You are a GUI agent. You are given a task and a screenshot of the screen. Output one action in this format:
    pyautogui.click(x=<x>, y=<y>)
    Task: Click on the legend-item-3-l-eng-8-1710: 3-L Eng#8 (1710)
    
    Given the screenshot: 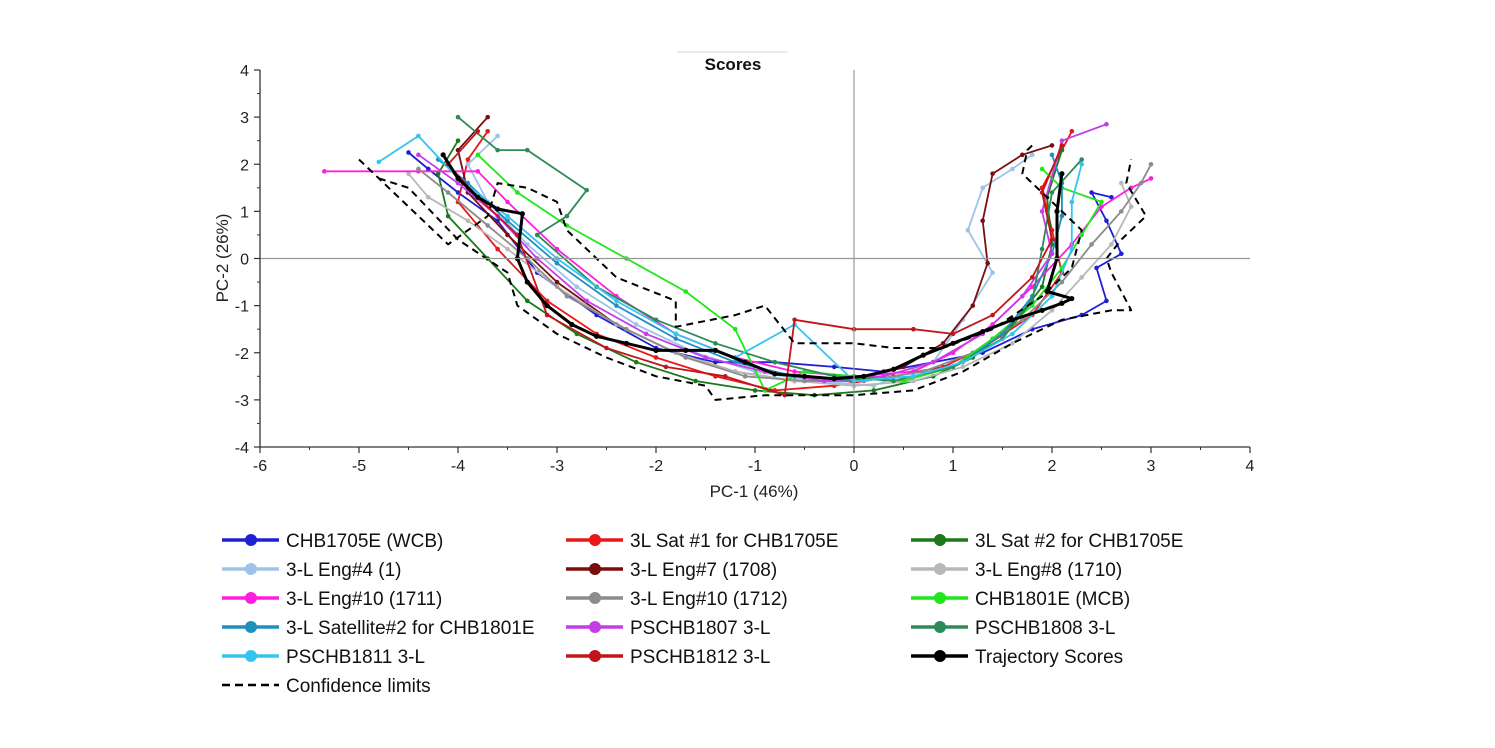 What is the action you would take?
    pyautogui.click(x=1016, y=570)
    